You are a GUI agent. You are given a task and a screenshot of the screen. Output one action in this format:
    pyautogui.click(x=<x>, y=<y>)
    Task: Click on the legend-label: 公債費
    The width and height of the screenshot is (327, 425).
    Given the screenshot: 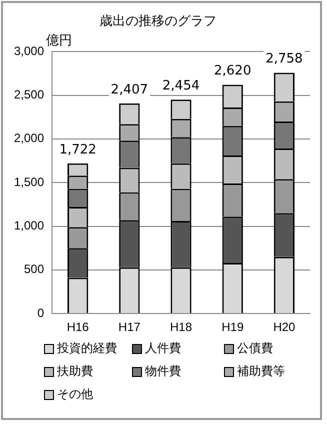 What is the action you would take?
    pyautogui.click(x=255, y=348)
    